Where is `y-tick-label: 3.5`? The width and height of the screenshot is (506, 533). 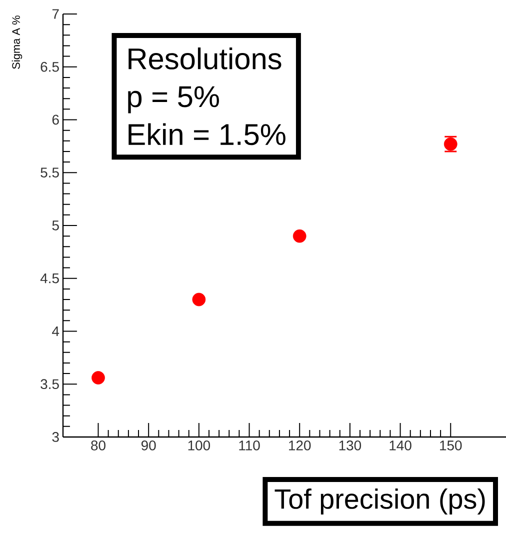 y-tick-label: 3.5 is located at coordinates (49, 384).